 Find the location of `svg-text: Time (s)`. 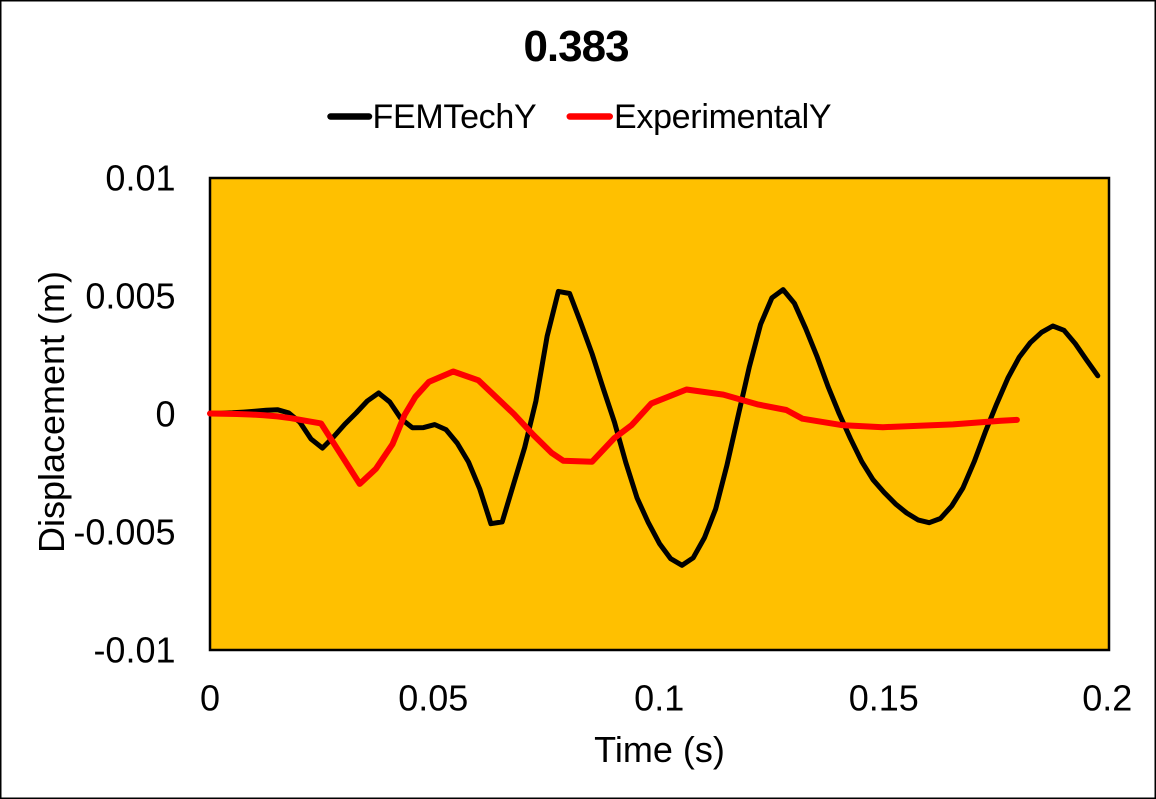

svg-text: Time (s) is located at coordinates (659, 749).